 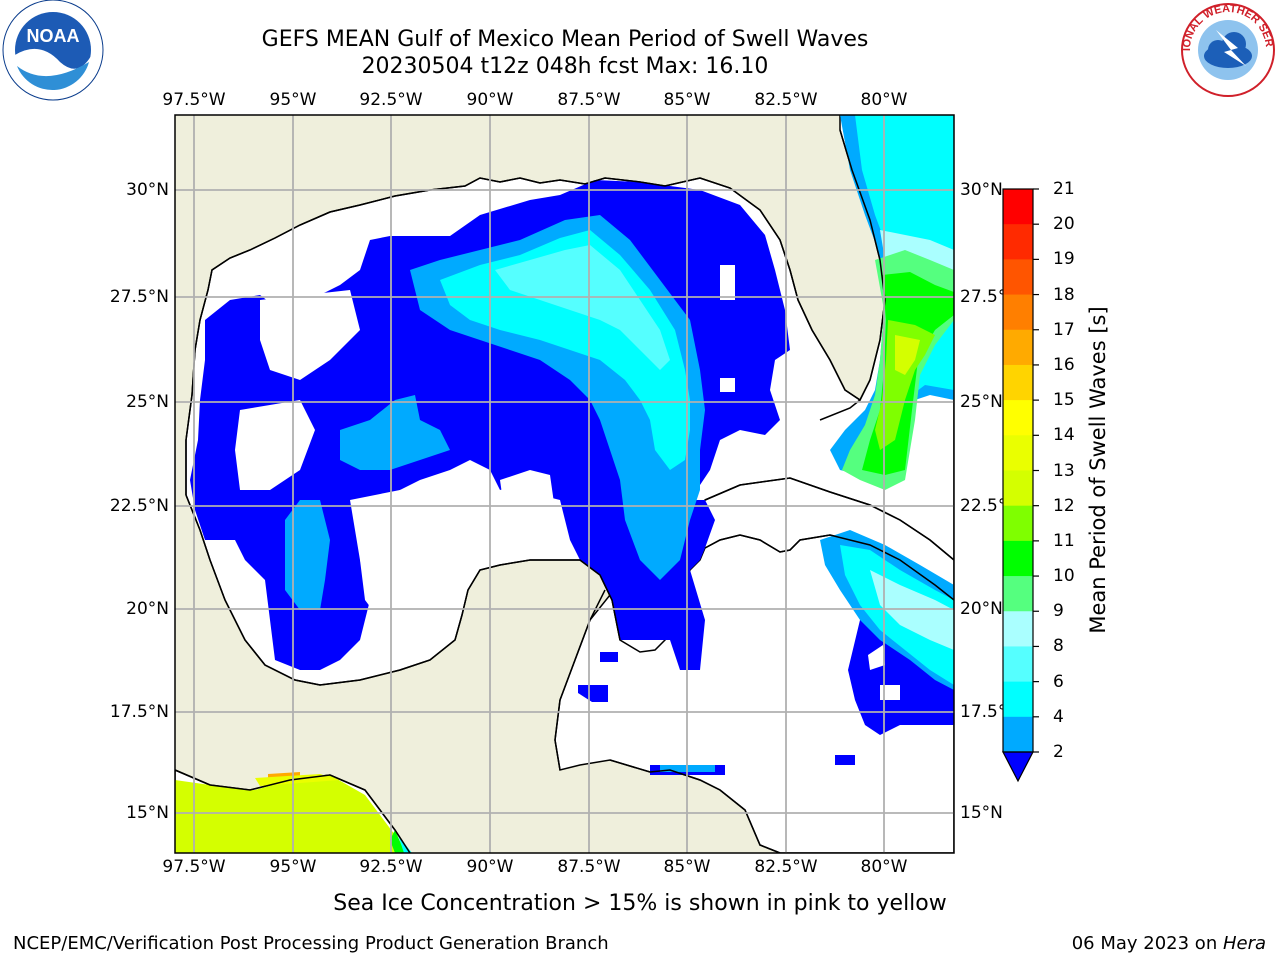 What do you see at coordinates (147, 813) in the screenshot?
I see `lat-label-left: 15°N` at bounding box center [147, 813].